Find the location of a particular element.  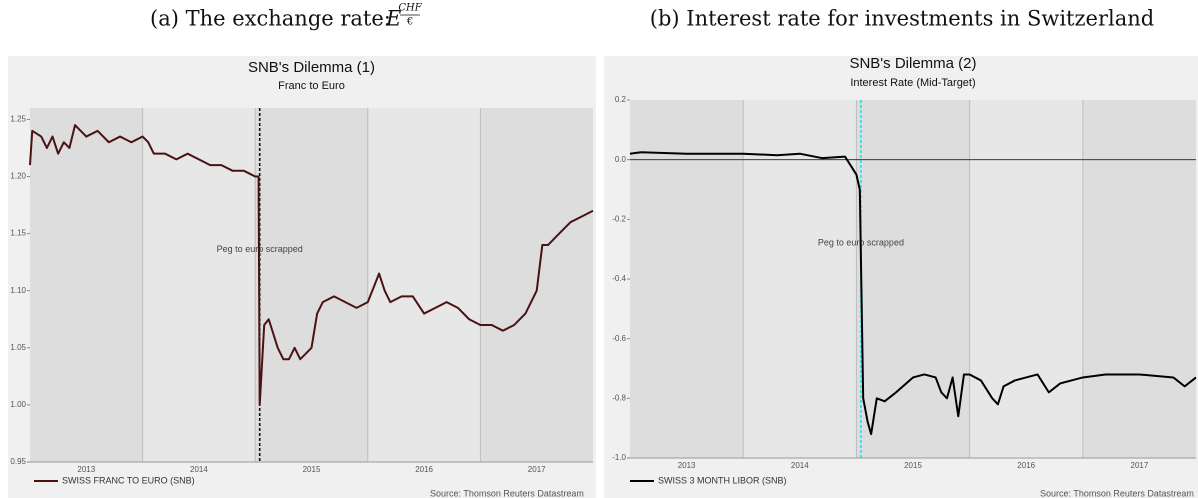

y-tick-label: 1.05 is located at coordinates (18, 347).